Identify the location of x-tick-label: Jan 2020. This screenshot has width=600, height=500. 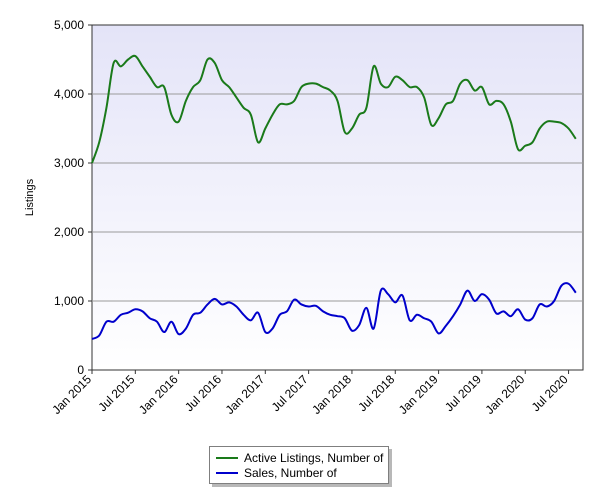
(505, 394).